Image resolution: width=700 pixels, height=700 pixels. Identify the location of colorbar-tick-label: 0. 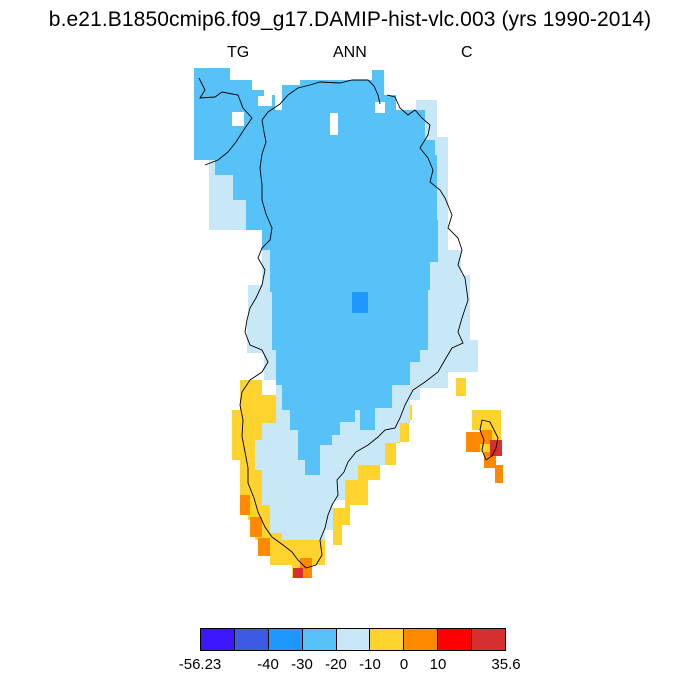
(404, 664).